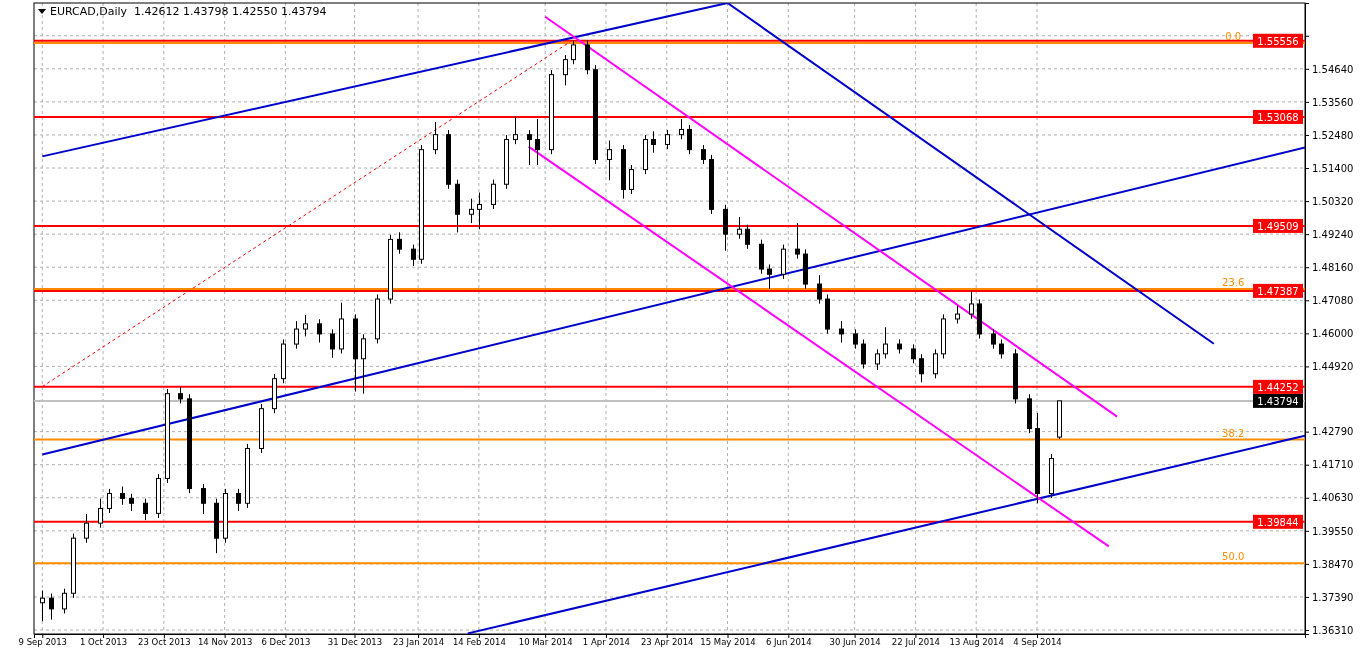 The width and height of the screenshot is (1362, 651). What do you see at coordinates (1037, 642) in the screenshot?
I see `x-tick-label: 4 Sep 2014` at bounding box center [1037, 642].